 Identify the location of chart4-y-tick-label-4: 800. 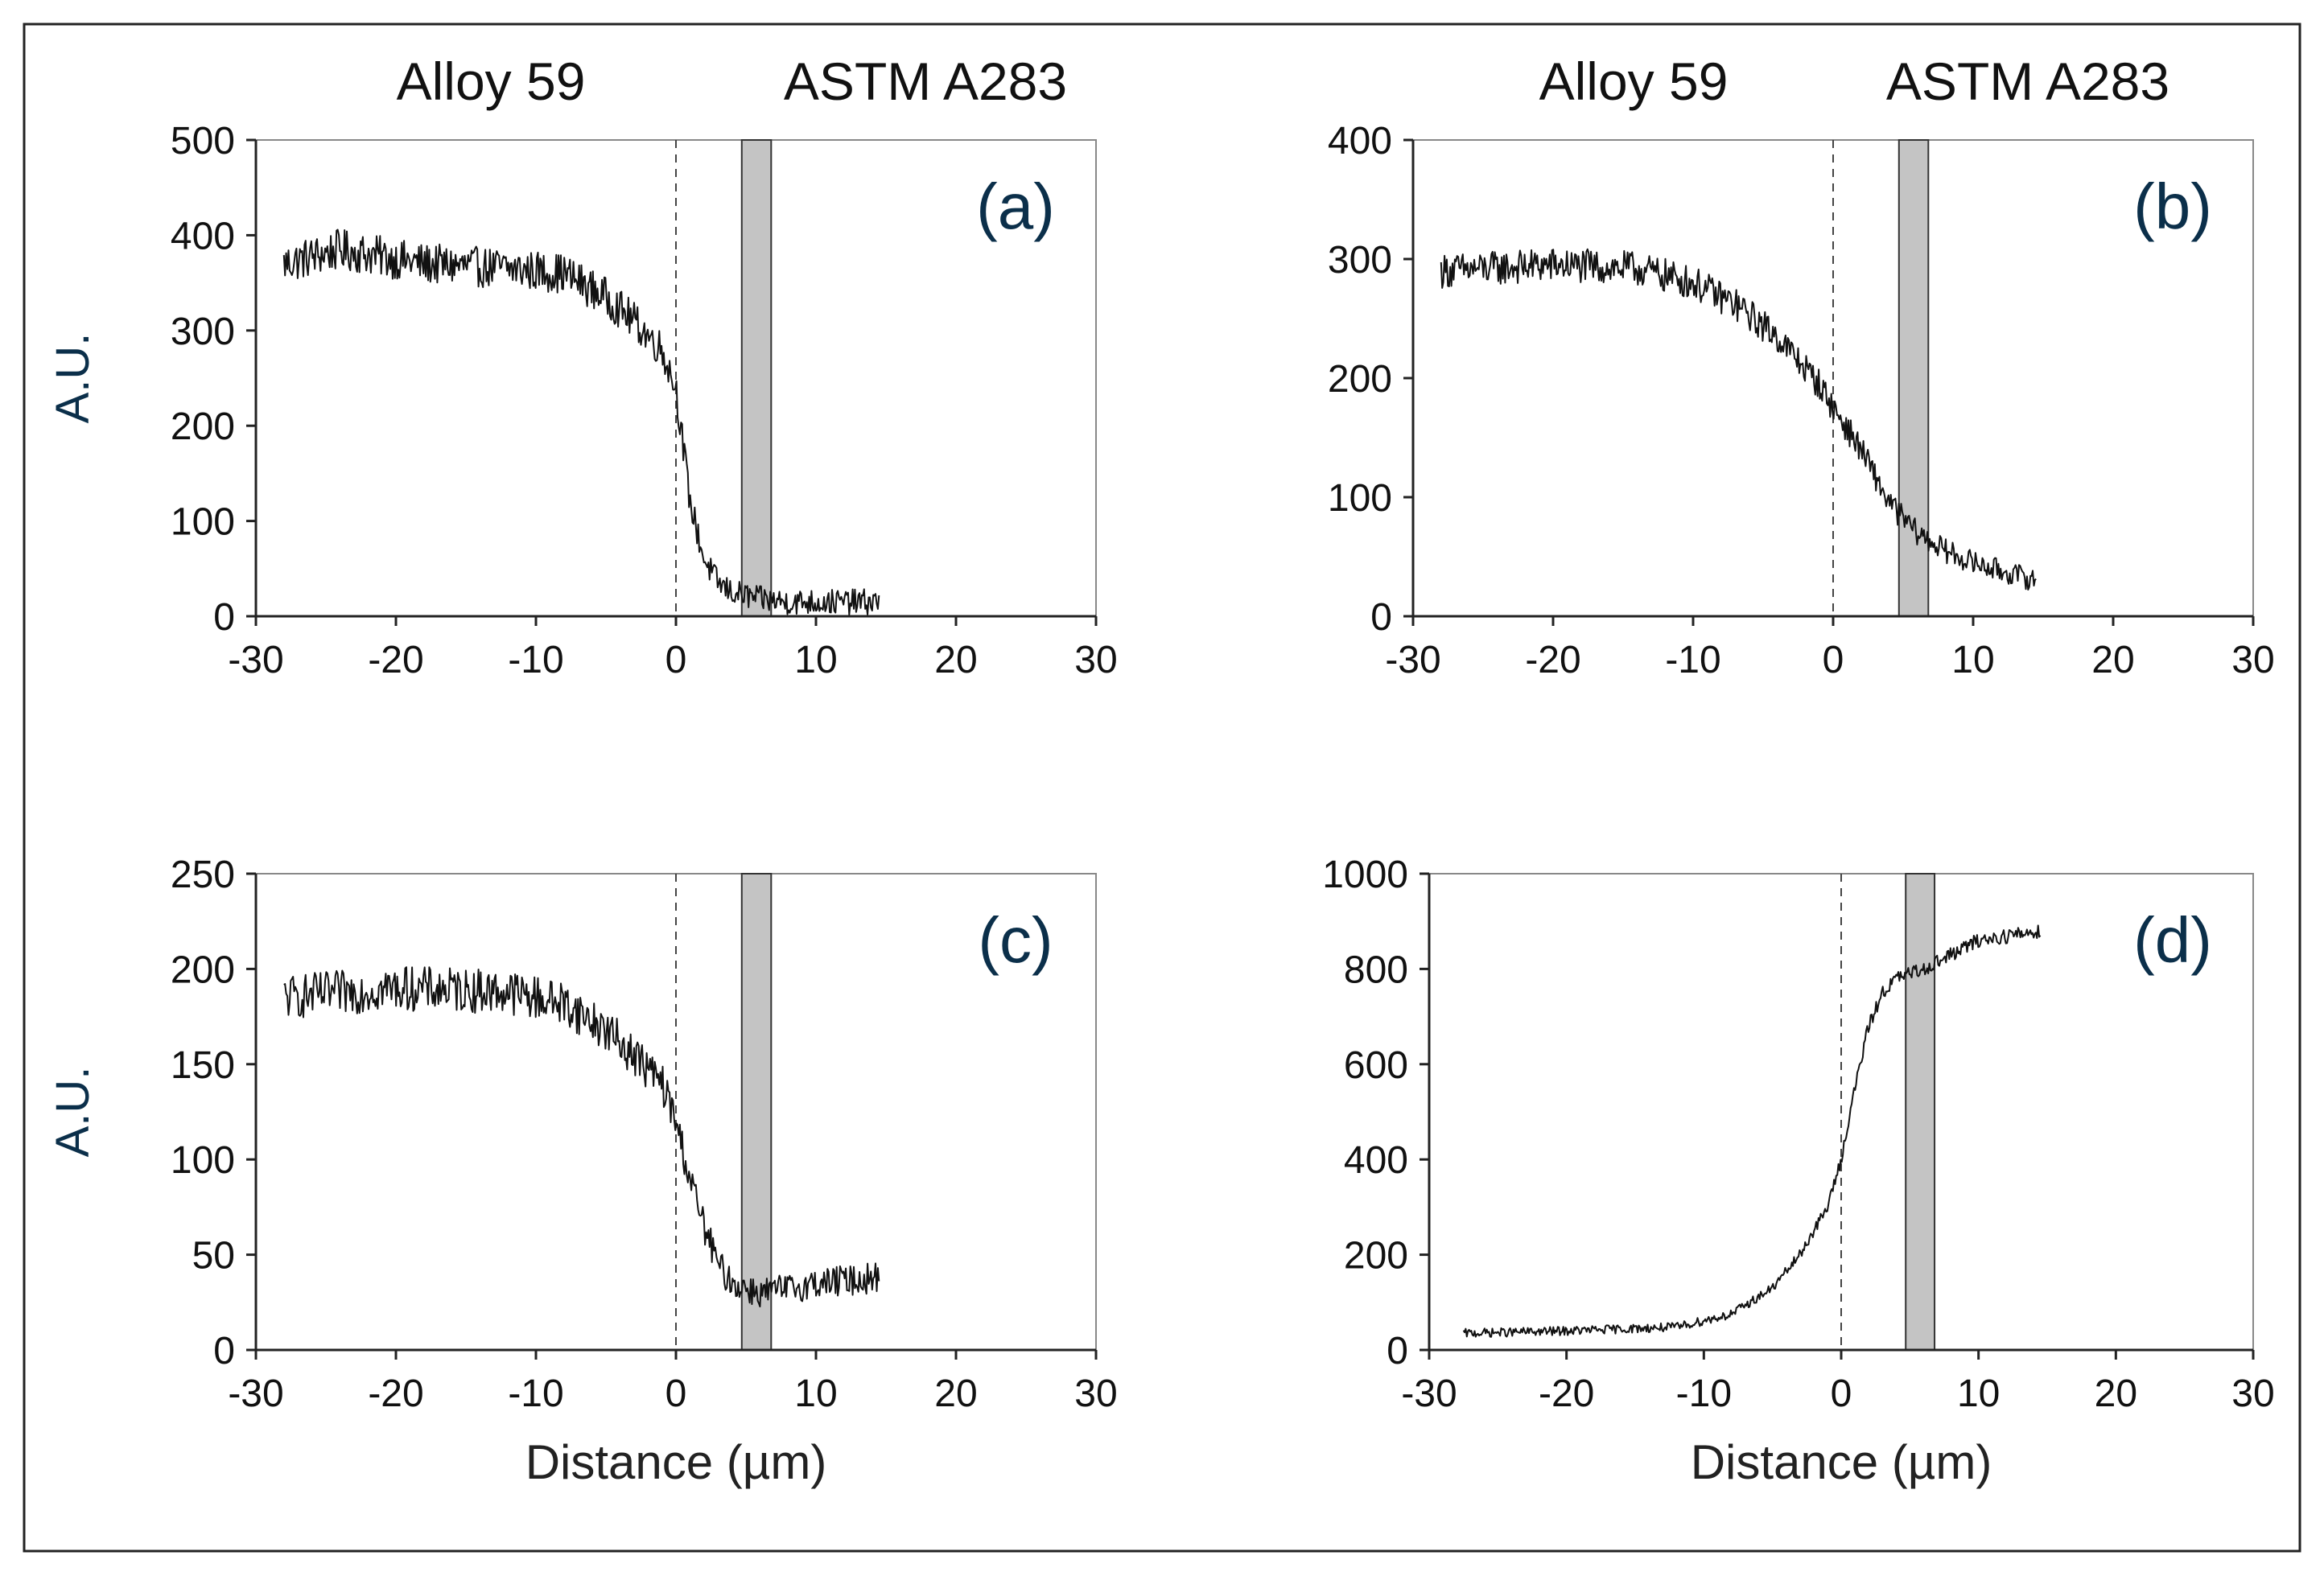
(1376, 970).